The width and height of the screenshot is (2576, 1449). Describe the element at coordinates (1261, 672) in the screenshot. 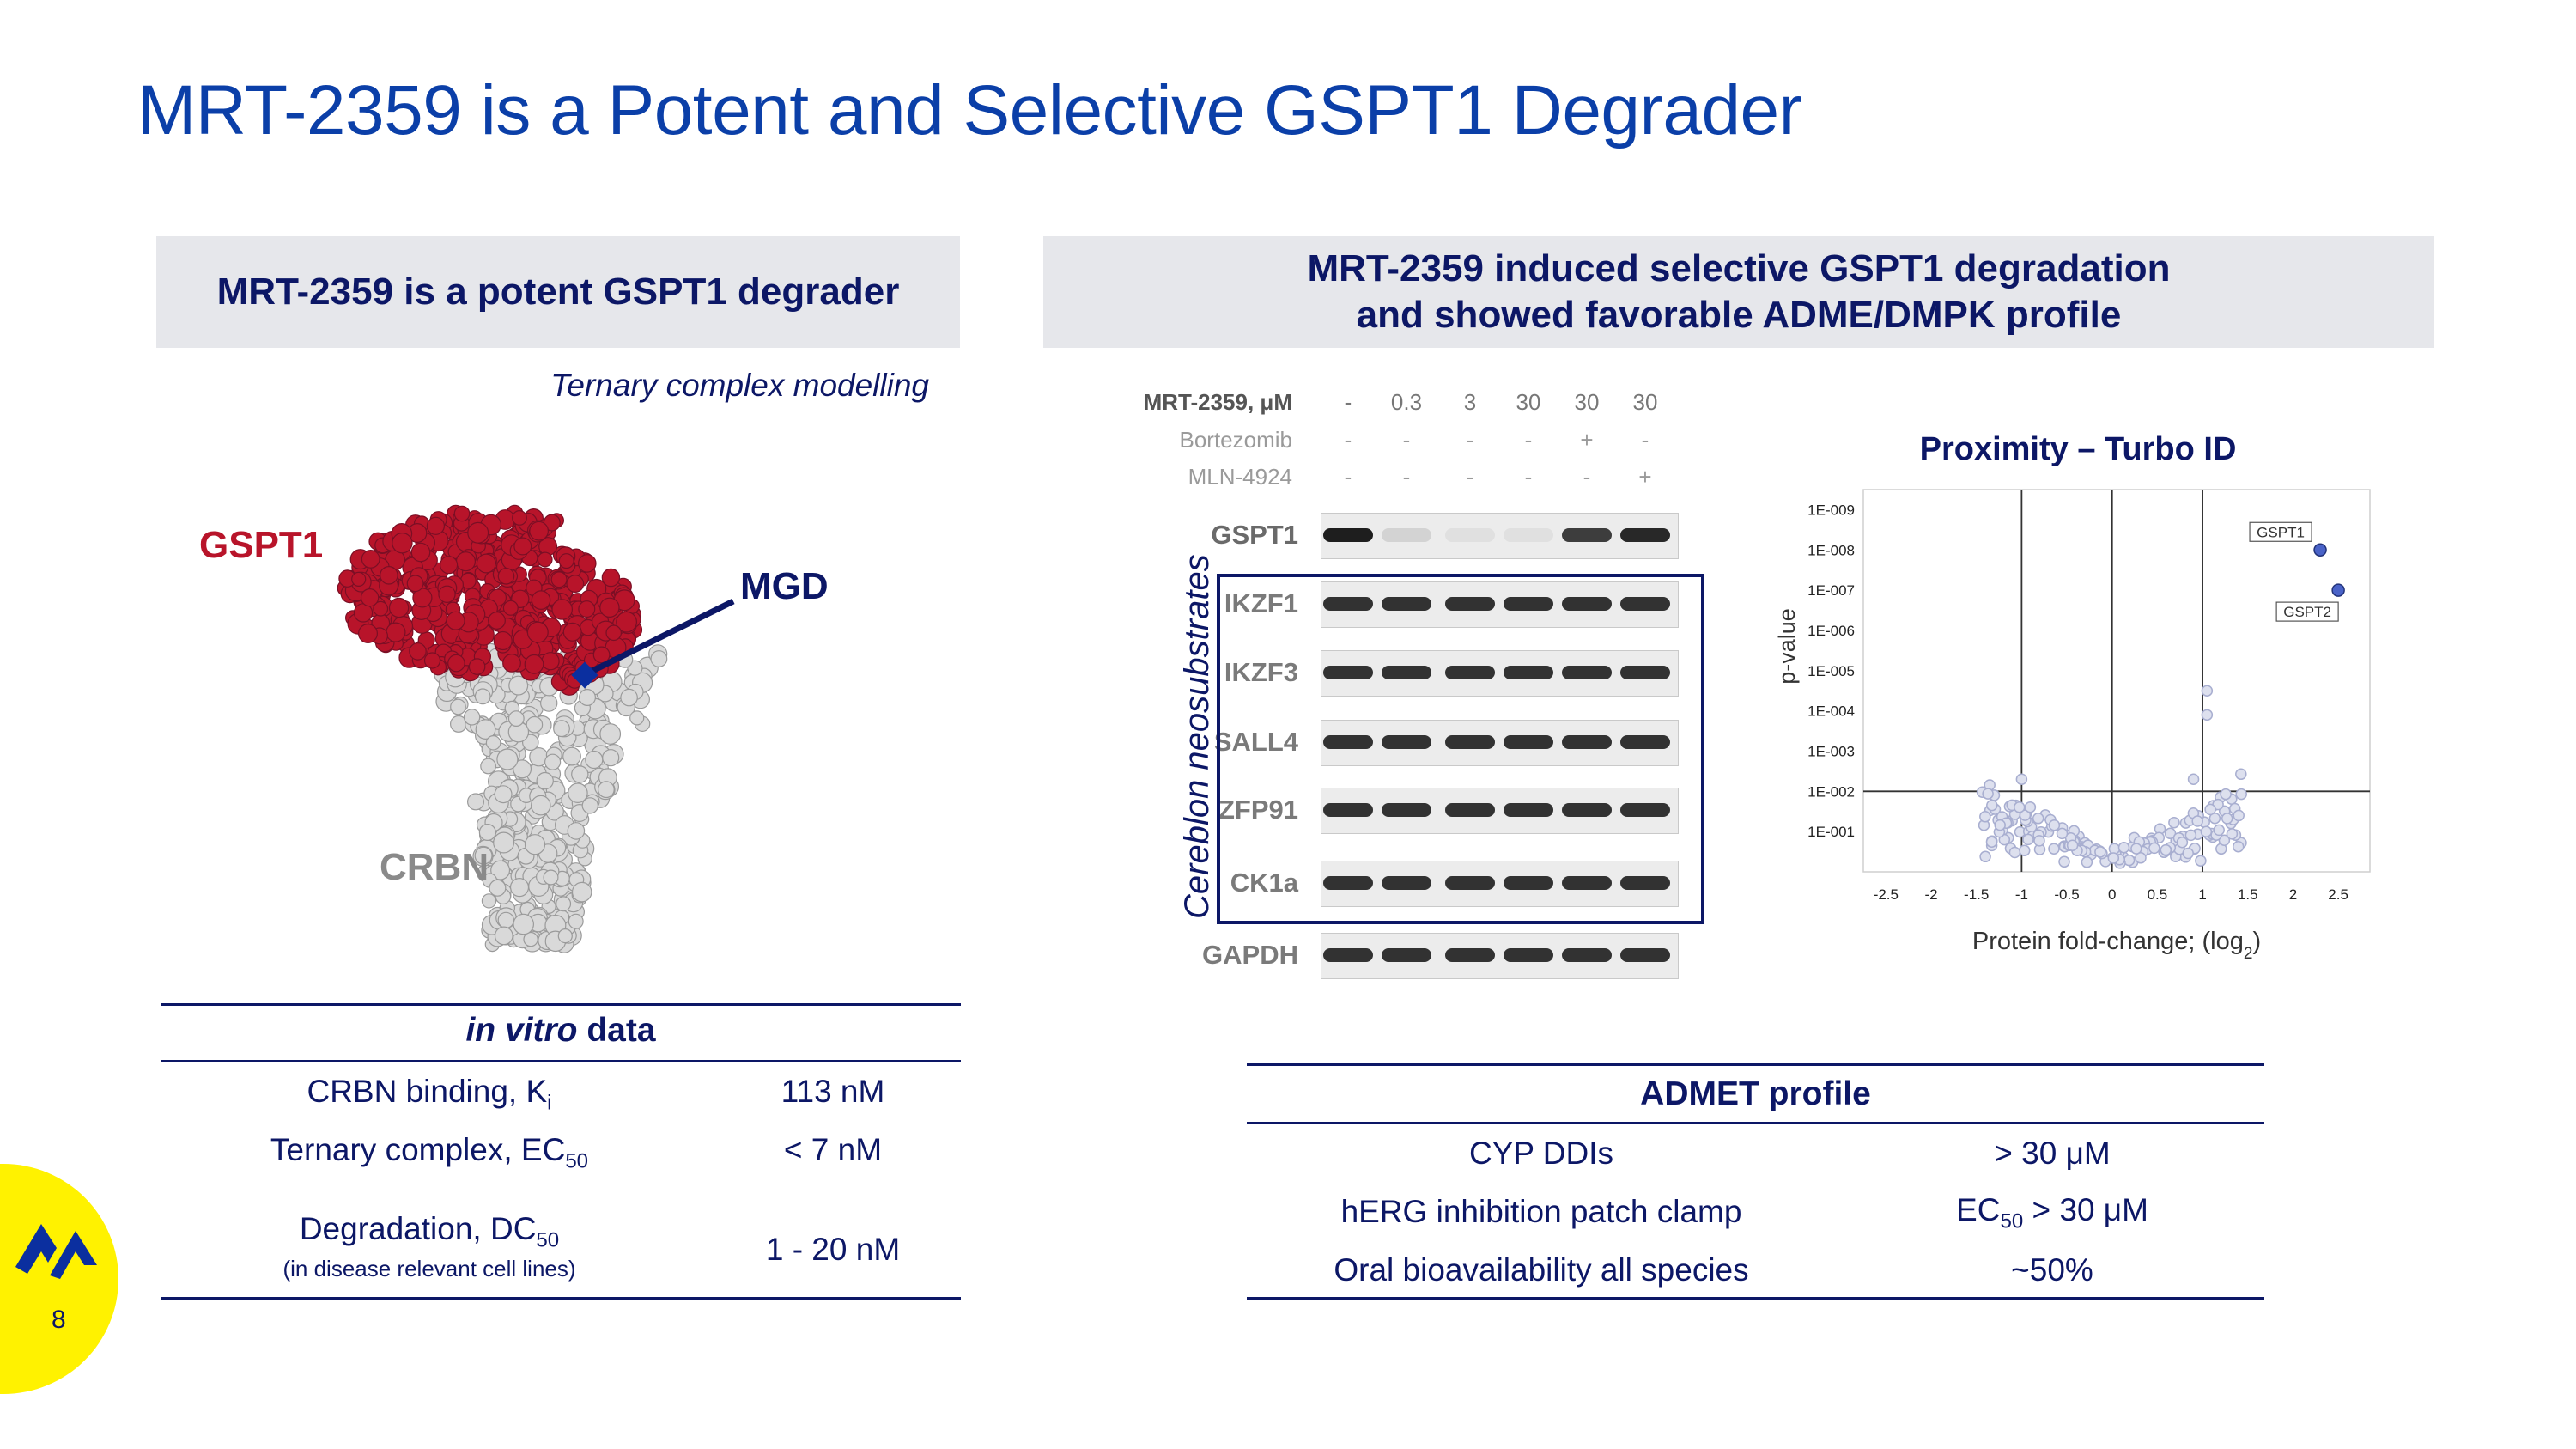

I see `blot-protein-label: IKZF3` at that location.